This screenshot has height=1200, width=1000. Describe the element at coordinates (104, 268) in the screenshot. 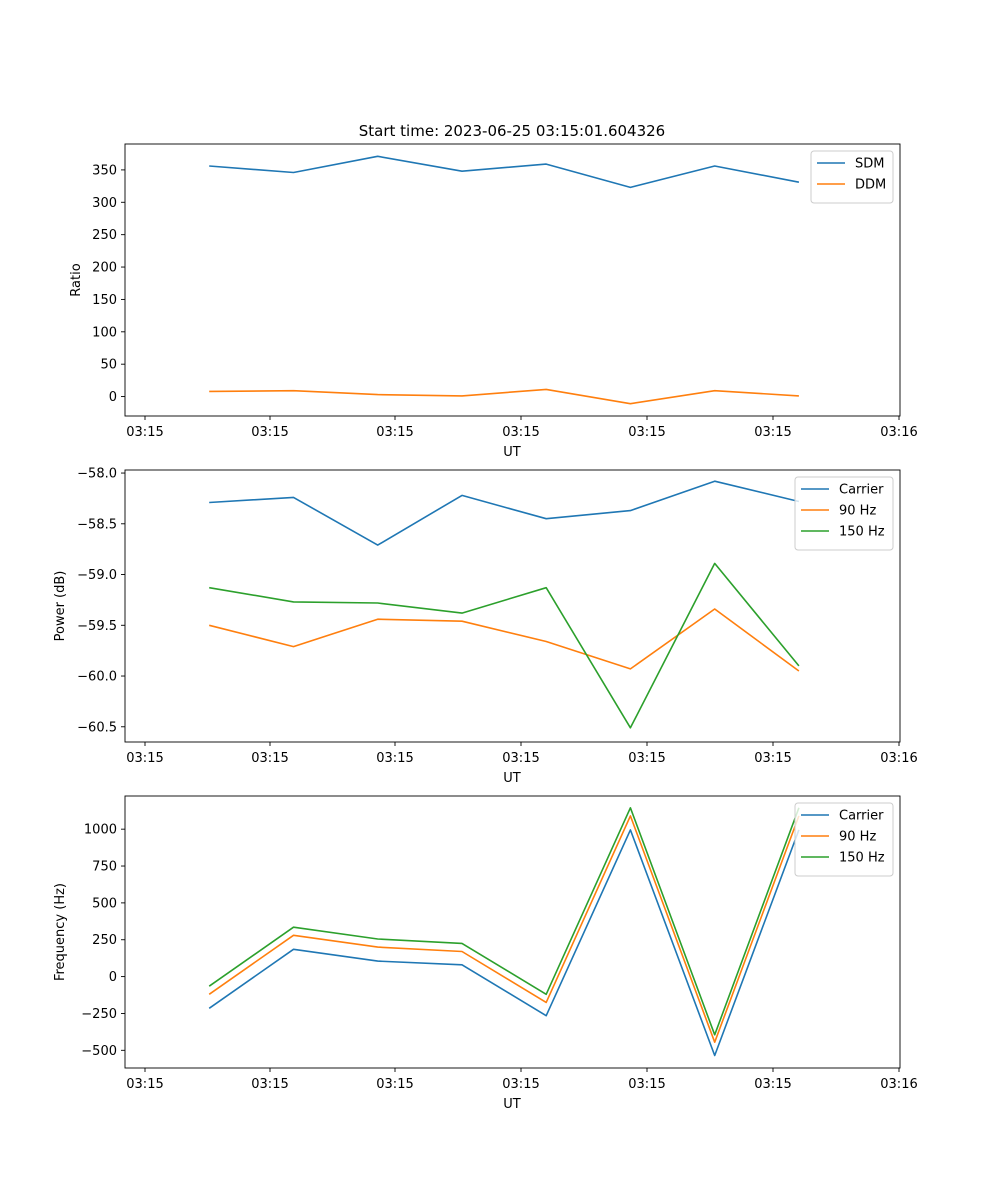

I see `y-tick-label: 200` at that location.